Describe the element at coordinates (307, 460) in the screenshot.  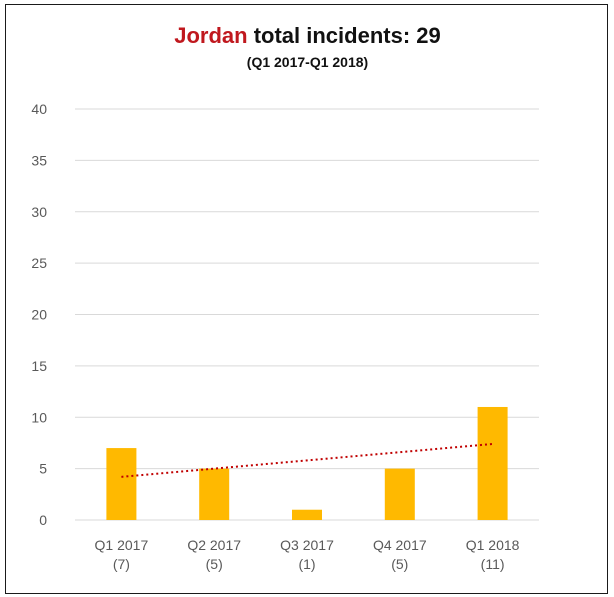
I see `trendline` at that location.